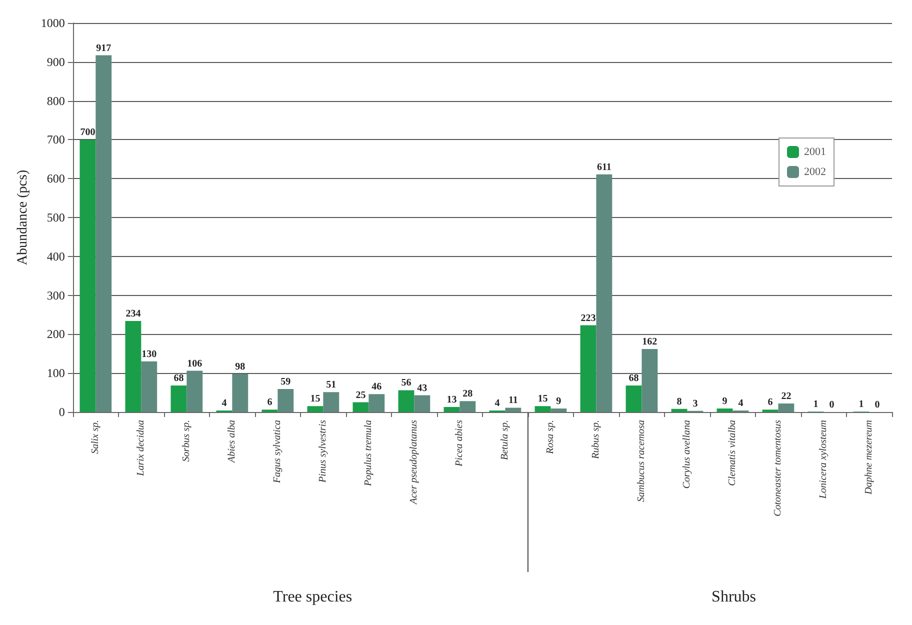 Image resolution: width=912 pixels, height=625 pixels. Describe the element at coordinates (61, 412) in the screenshot. I see `y-tick-label: 0` at that location.